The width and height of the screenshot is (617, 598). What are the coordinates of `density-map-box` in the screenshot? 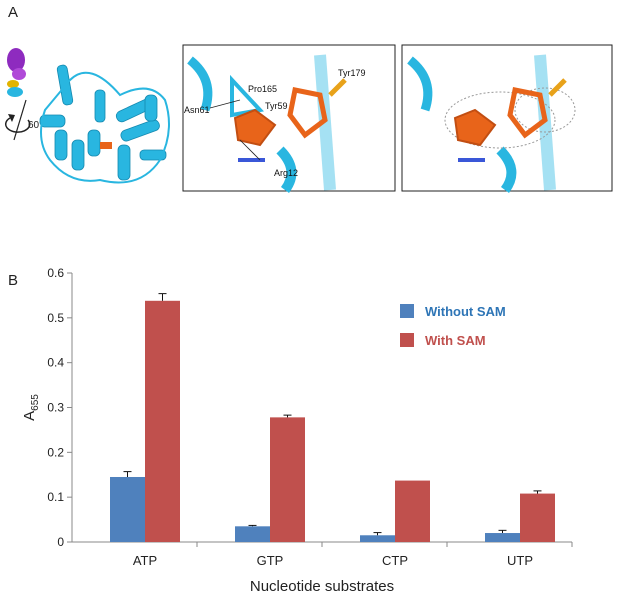 It's located at (507, 118).